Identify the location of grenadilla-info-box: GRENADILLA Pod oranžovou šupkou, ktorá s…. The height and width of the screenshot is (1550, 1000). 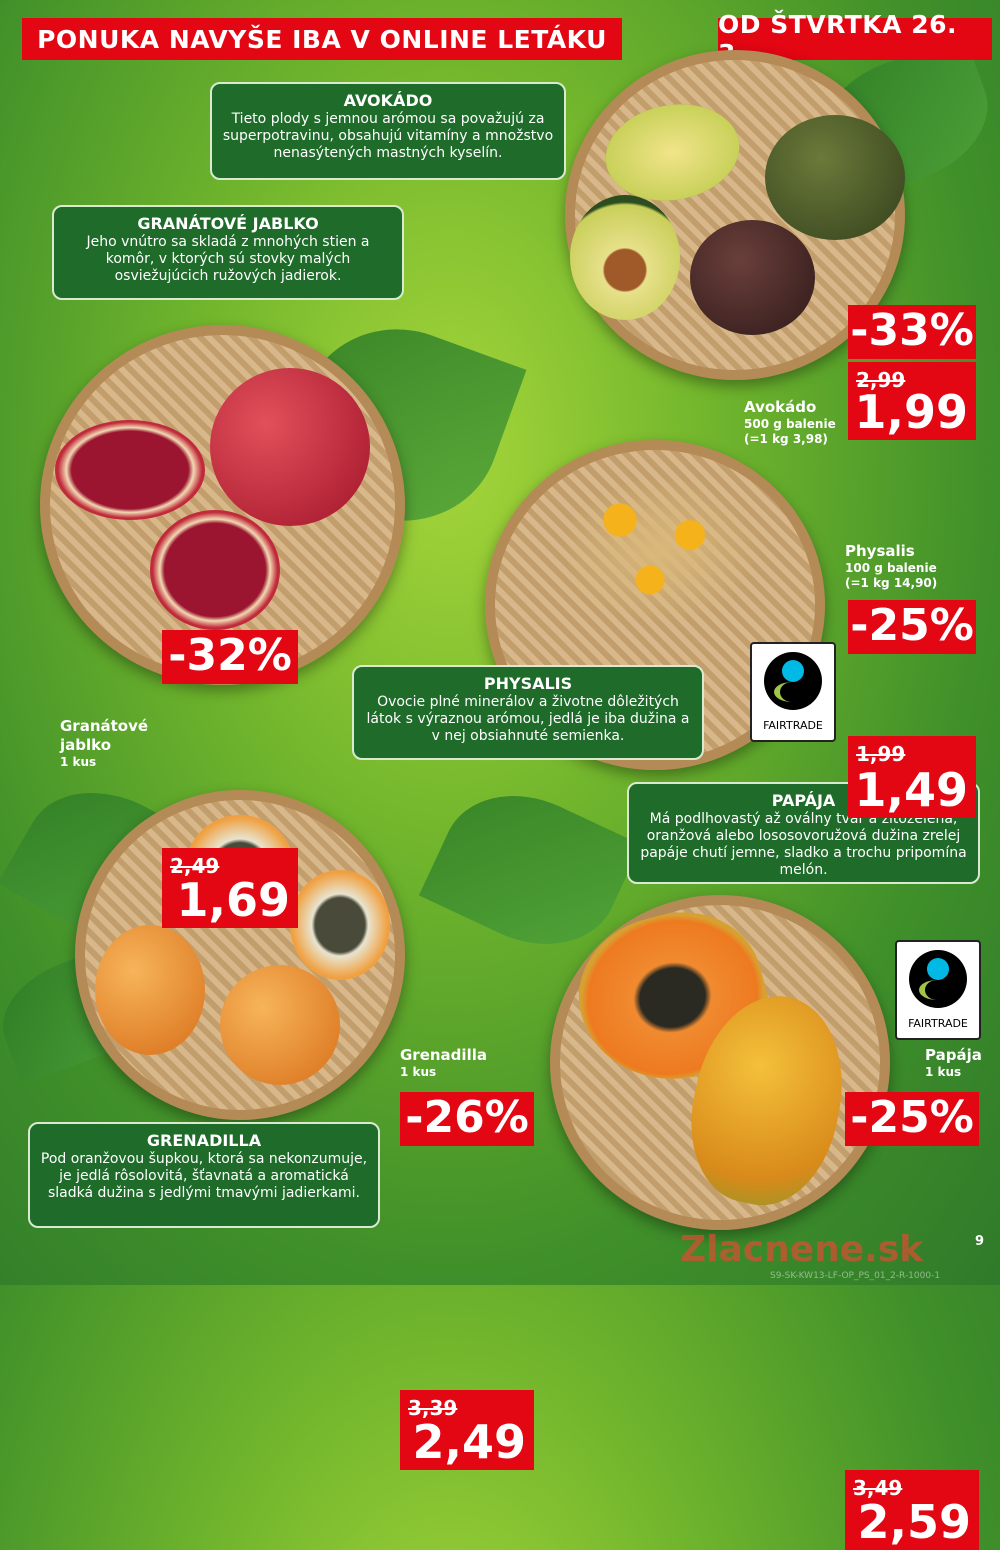
(204, 1175).